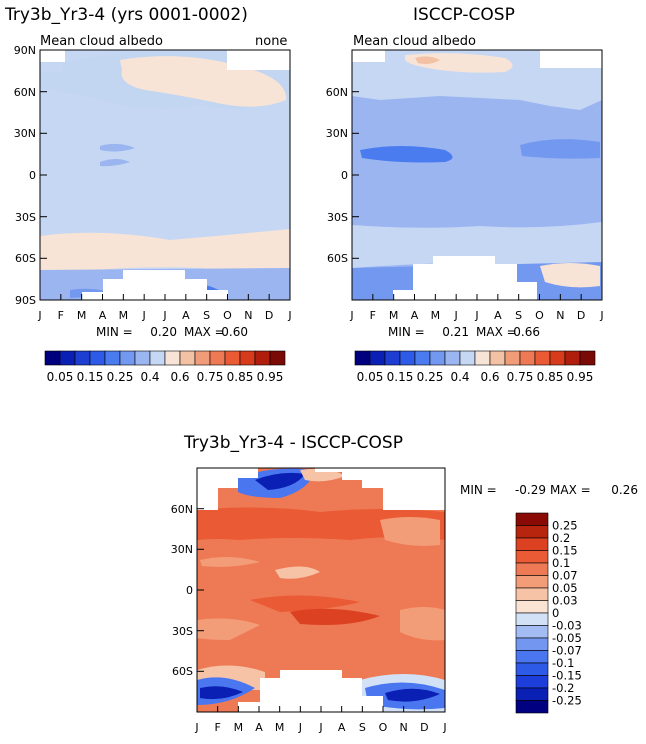 Image resolution: width=646 pixels, height=744 pixels. What do you see at coordinates (280, 481) in the screenshot?
I see `panel3-arctic-low-core` at bounding box center [280, 481].